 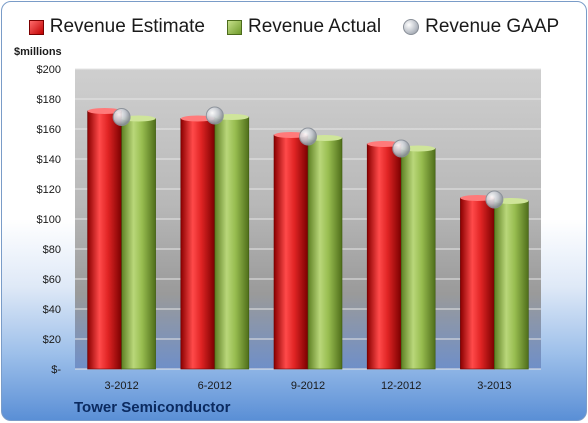 What do you see at coordinates (36, 27) in the screenshot?
I see `legend-swatch-estimate` at bounding box center [36, 27].